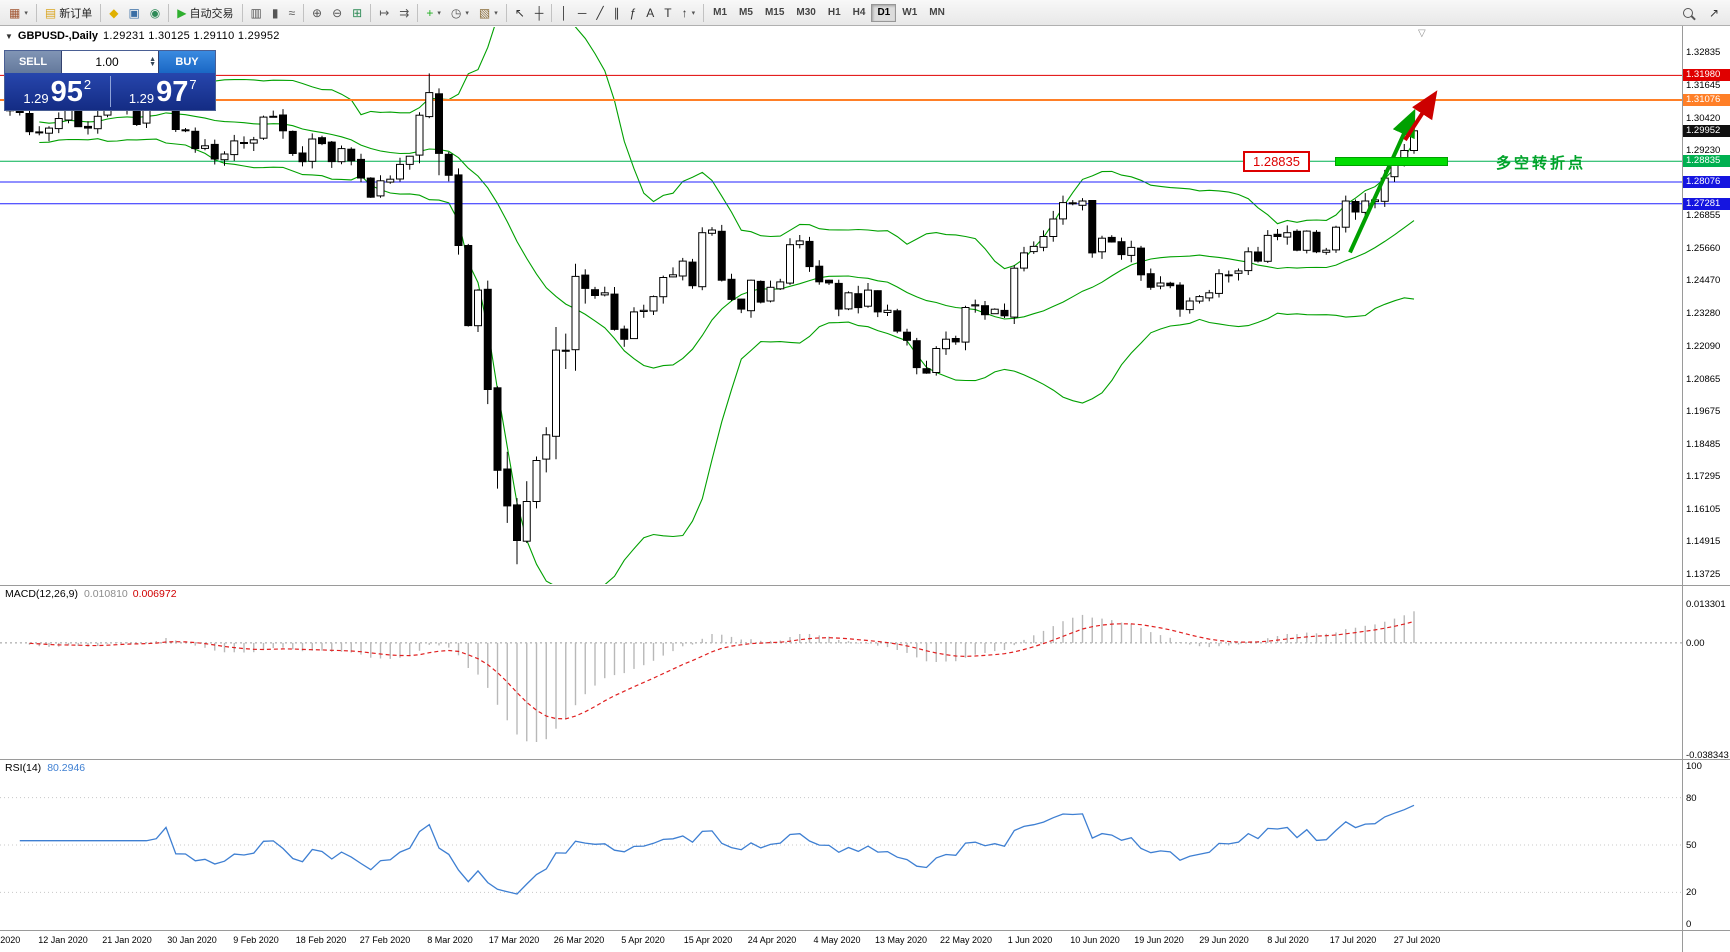 The height and width of the screenshot is (952, 1730). Describe the element at coordinates (1391, 161) in the screenshot. I see `breakout-zone-highlight` at that location.